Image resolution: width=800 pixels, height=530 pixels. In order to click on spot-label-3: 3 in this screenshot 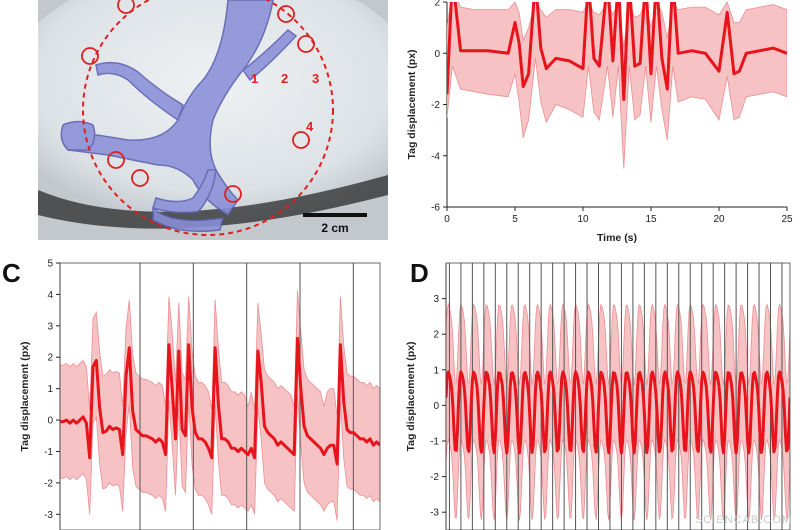, I will do `click(315, 78)`.